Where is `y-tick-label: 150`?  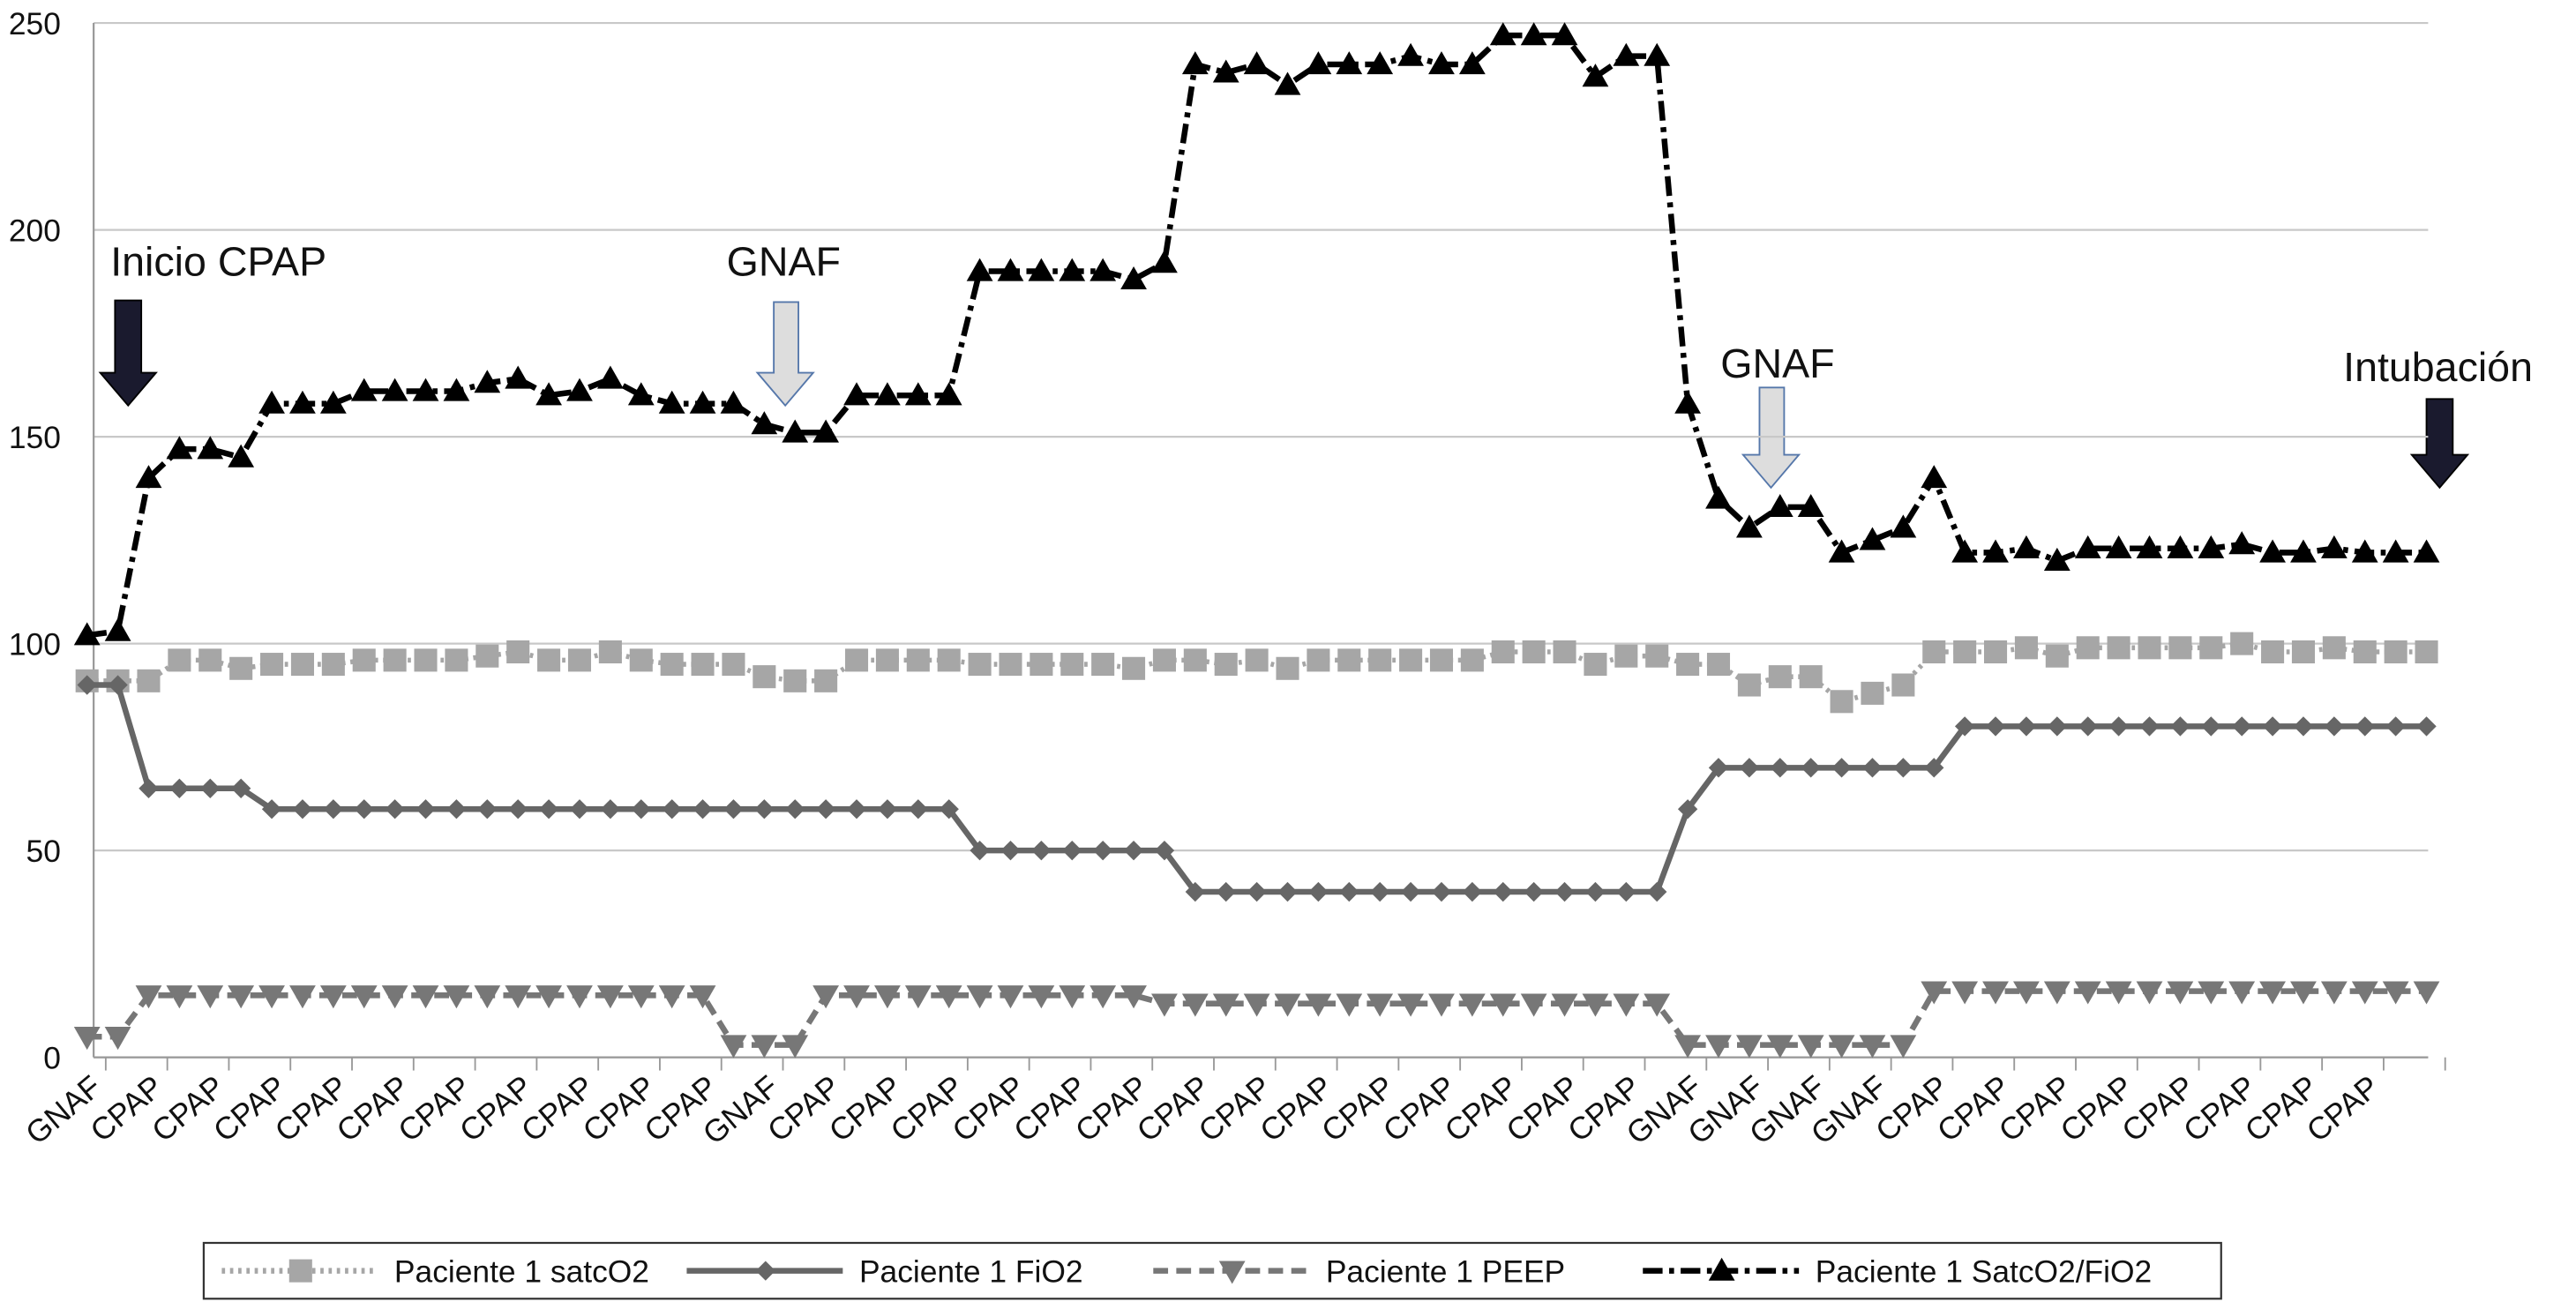 y-tick-label: 150 is located at coordinates (35, 438).